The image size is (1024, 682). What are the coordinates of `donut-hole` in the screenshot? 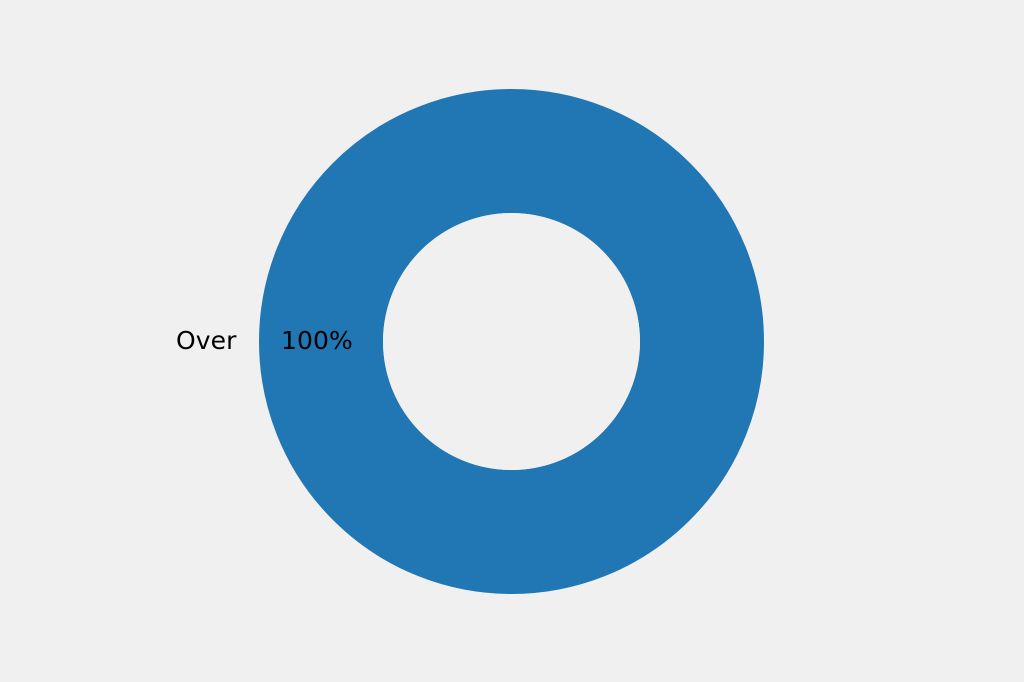 It's located at (511, 341).